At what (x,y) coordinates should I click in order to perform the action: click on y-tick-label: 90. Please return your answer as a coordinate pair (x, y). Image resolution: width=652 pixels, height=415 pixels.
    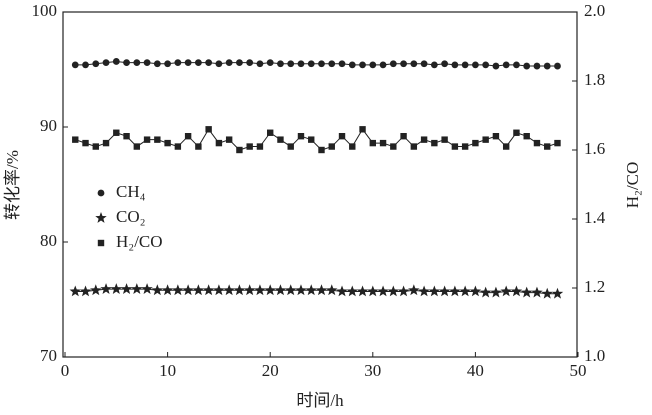
    Looking at the image, I should click on (48, 125).